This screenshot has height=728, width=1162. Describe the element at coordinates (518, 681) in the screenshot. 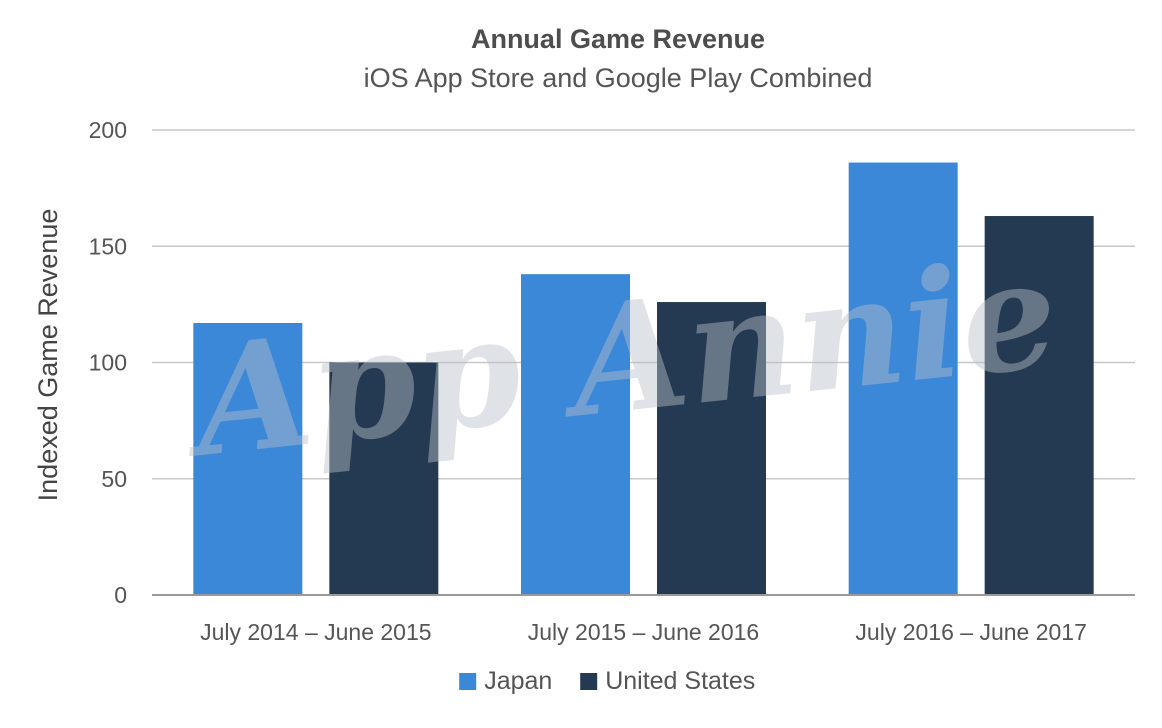

I see `legend-label-japan: Japan` at that location.